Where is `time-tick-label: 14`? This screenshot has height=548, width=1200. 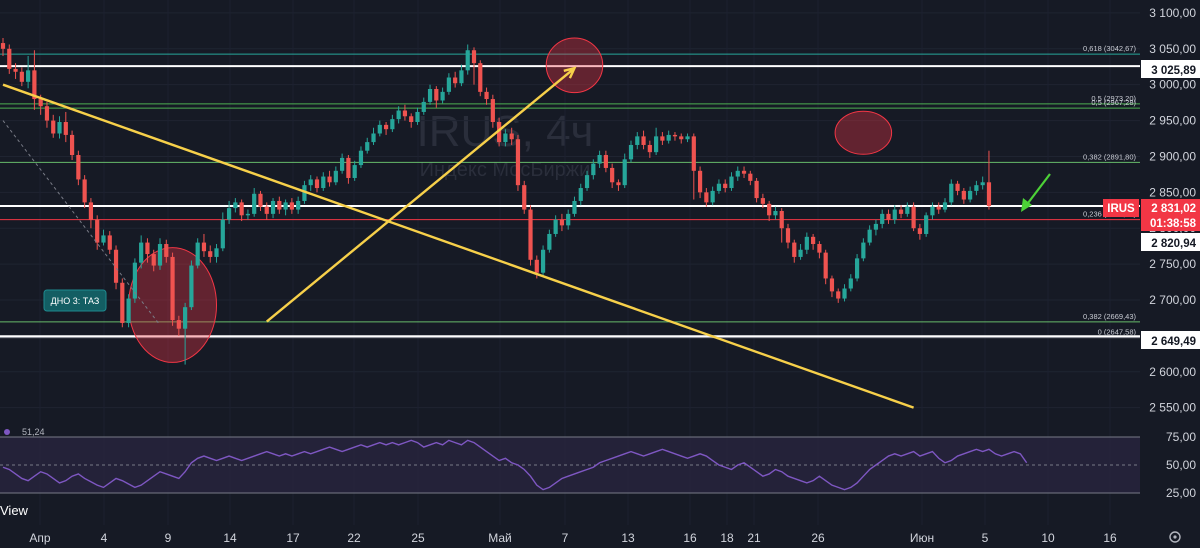
time-tick-label: 14 is located at coordinates (230, 538).